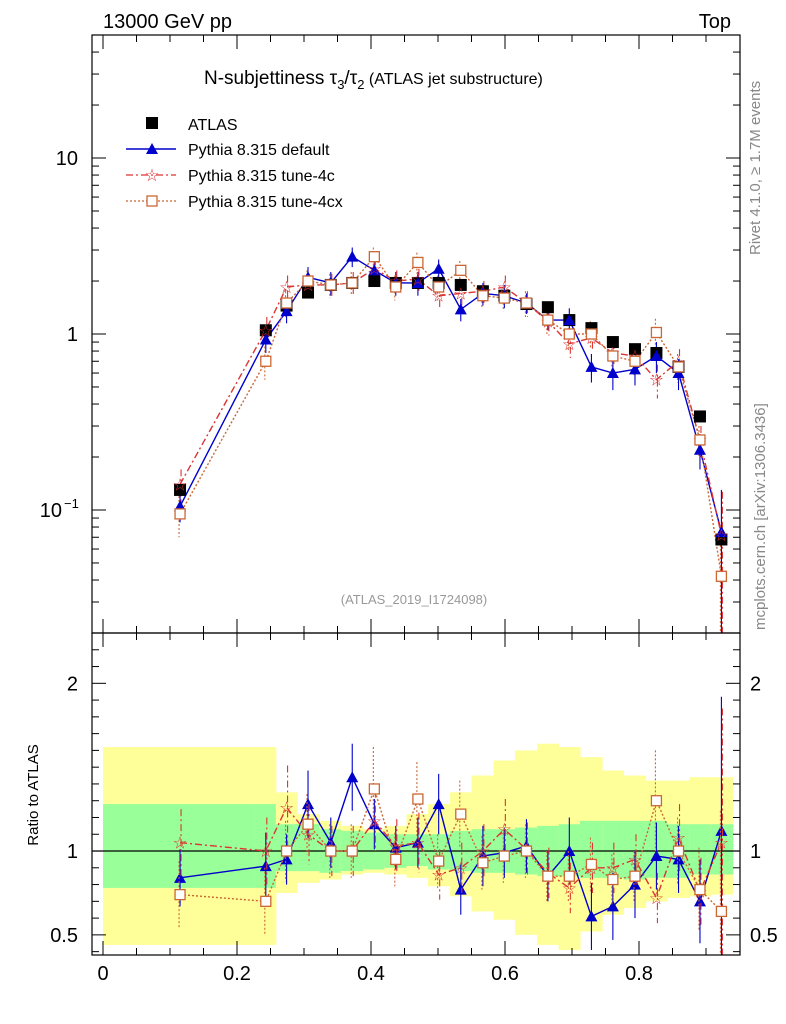 The height and width of the screenshot is (1024, 786). What do you see at coordinates (760, 516) in the screenshot?
I see `mcplots-label: mcplots.cern.ch [arXiv:1306.3436]` at bounding box center [760, 516].